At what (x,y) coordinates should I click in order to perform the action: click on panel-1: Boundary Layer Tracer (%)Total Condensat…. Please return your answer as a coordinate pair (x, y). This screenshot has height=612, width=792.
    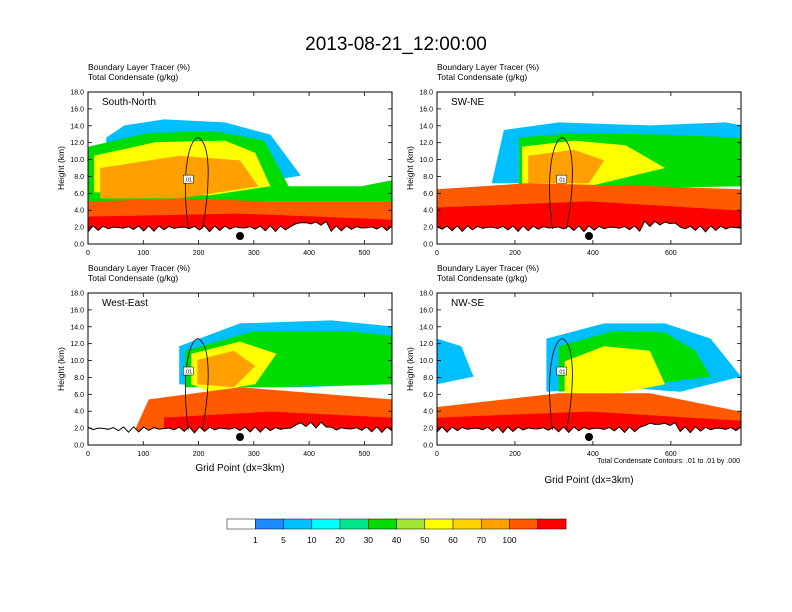
    Looking at the image, I should click on (224, 159).